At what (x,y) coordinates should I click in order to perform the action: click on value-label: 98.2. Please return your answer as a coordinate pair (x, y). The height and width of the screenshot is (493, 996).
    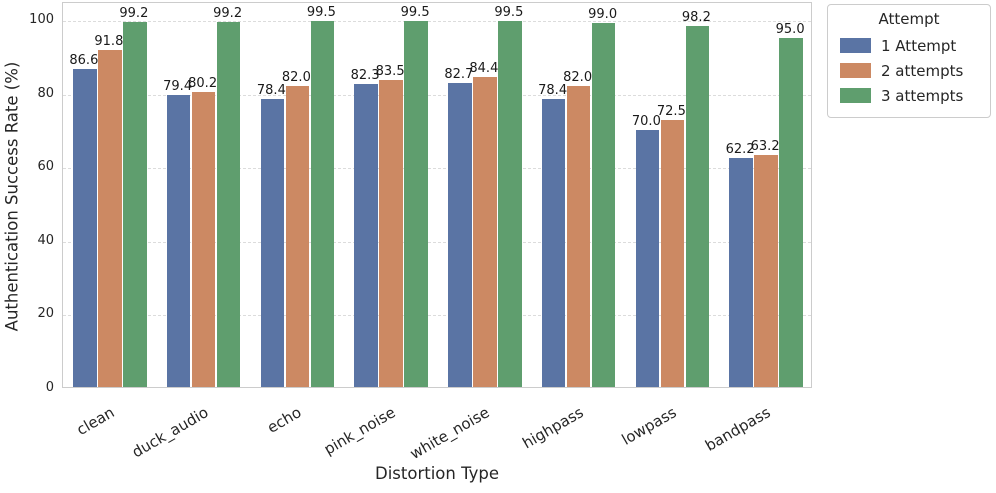
    Looking at the image, I should click on (696, 17).